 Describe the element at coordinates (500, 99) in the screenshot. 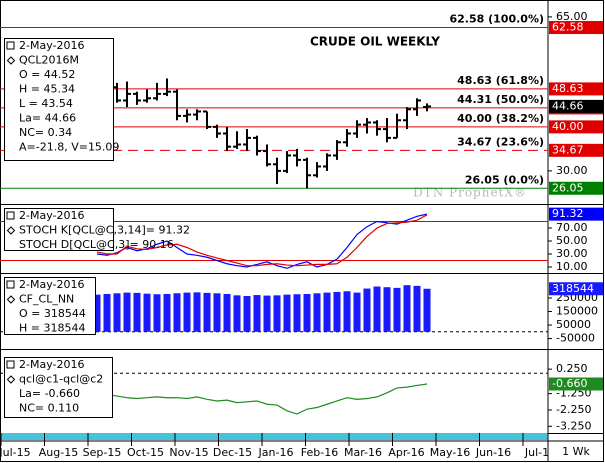

I see `level-label: 44.31 (50.0%)` at that location.